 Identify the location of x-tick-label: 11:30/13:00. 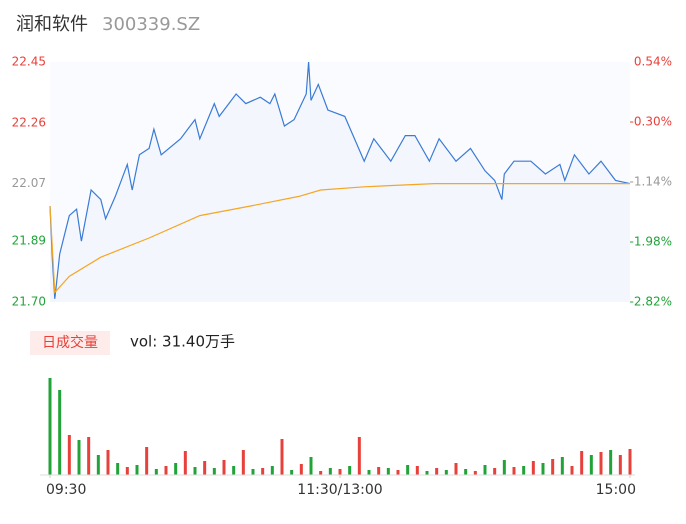
(339, 490).